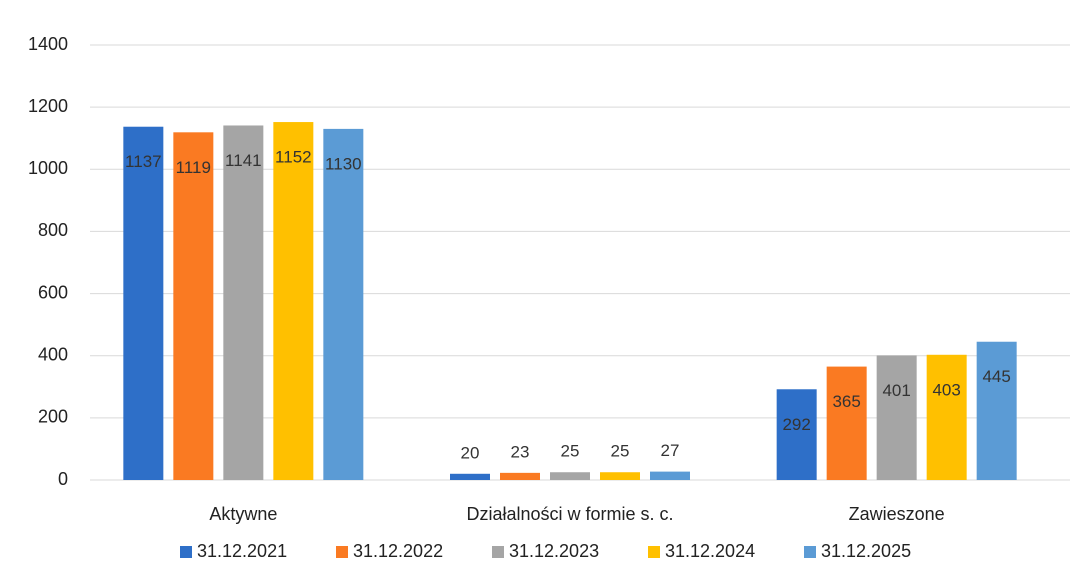 Image resolution: width=1085 pixels, height=569 pixels. What do you see at coordinates (996, 376) in the screenshot?
I see `data-label: 445` at bounding box center [996, 376].